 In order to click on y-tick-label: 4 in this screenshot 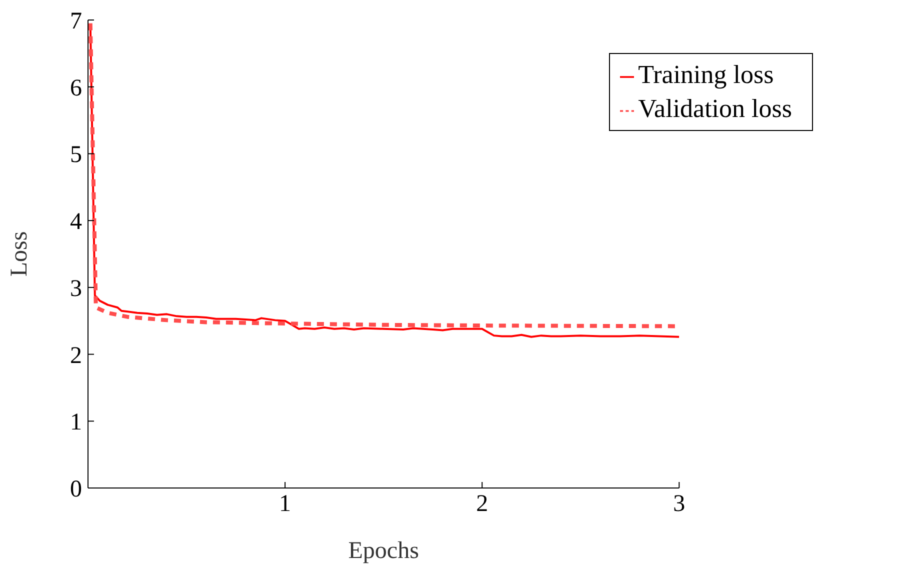, I will do `click(76, 222)`.